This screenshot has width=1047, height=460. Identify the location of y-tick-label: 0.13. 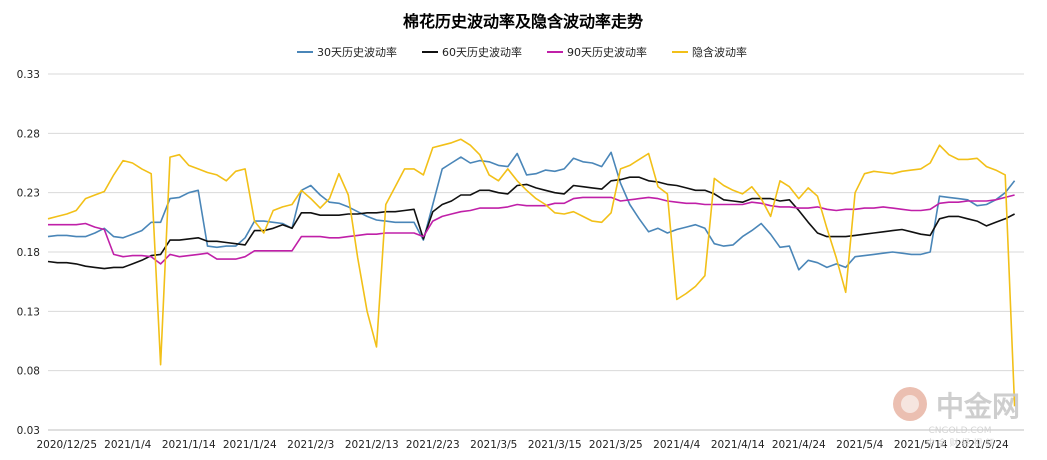
(28, 312).